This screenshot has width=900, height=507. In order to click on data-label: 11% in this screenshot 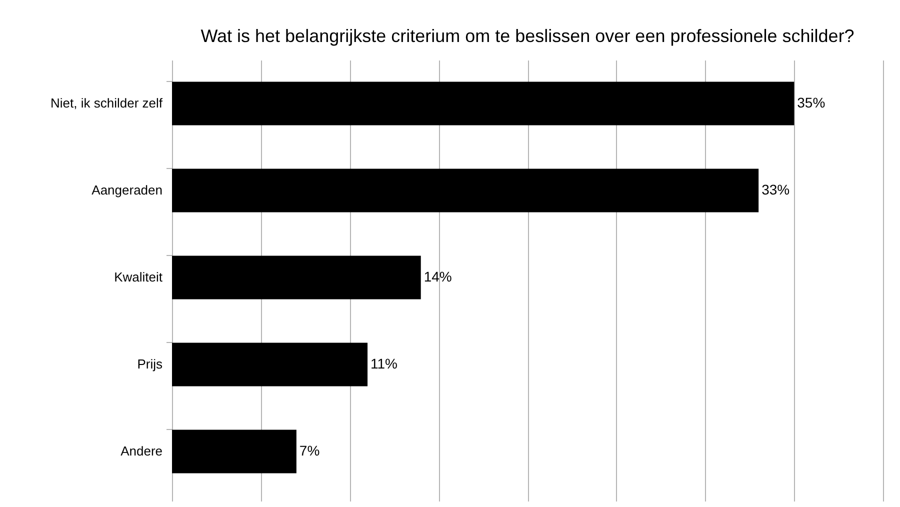, I will do `click(384, 364)`.